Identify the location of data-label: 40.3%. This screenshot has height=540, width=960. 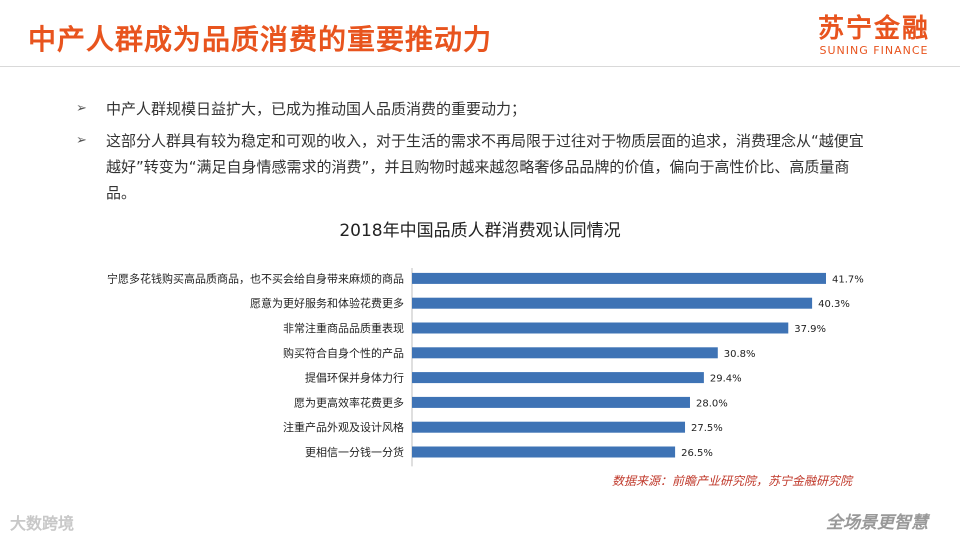
(834, 304).